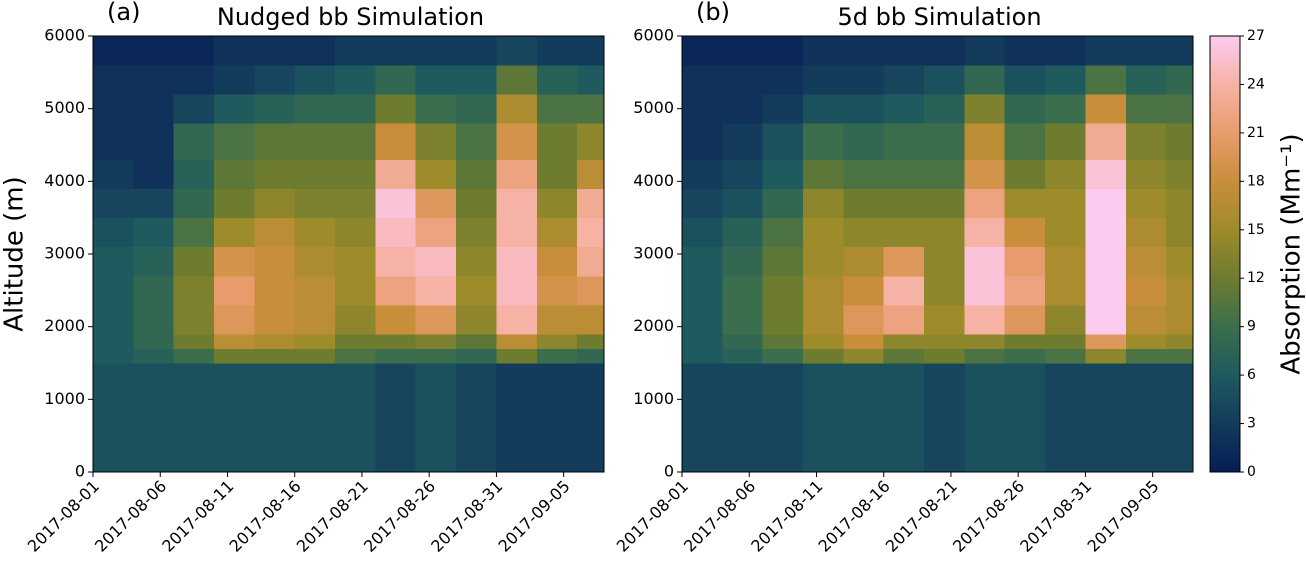  I want to click on y-tick-label: 3000, so click(653, 253).